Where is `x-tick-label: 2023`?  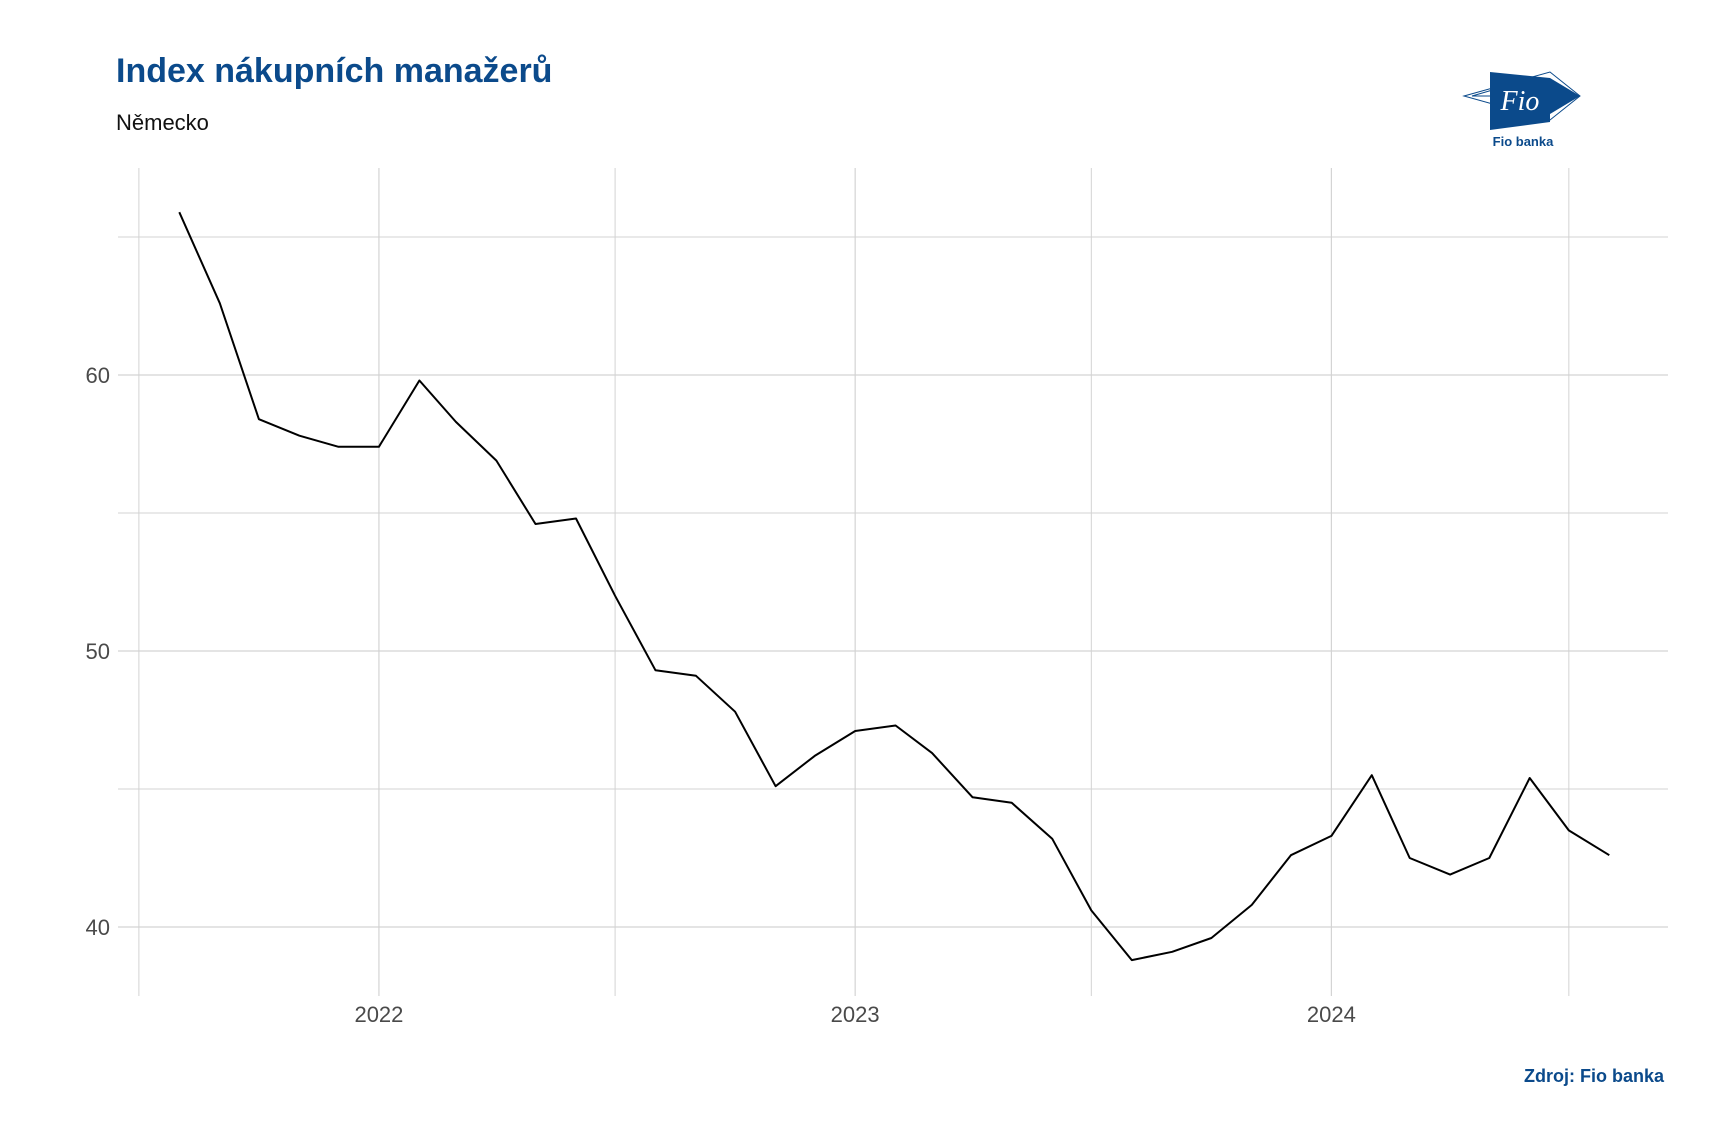 x-tick-label: 2023 is located at coordinates (855, 1014).